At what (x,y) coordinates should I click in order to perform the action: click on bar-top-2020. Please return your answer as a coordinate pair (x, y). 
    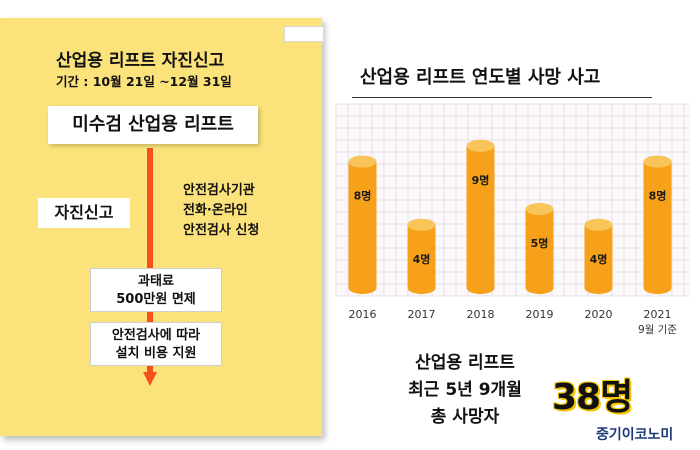
    Looking at the image, I should click on (598, 224).